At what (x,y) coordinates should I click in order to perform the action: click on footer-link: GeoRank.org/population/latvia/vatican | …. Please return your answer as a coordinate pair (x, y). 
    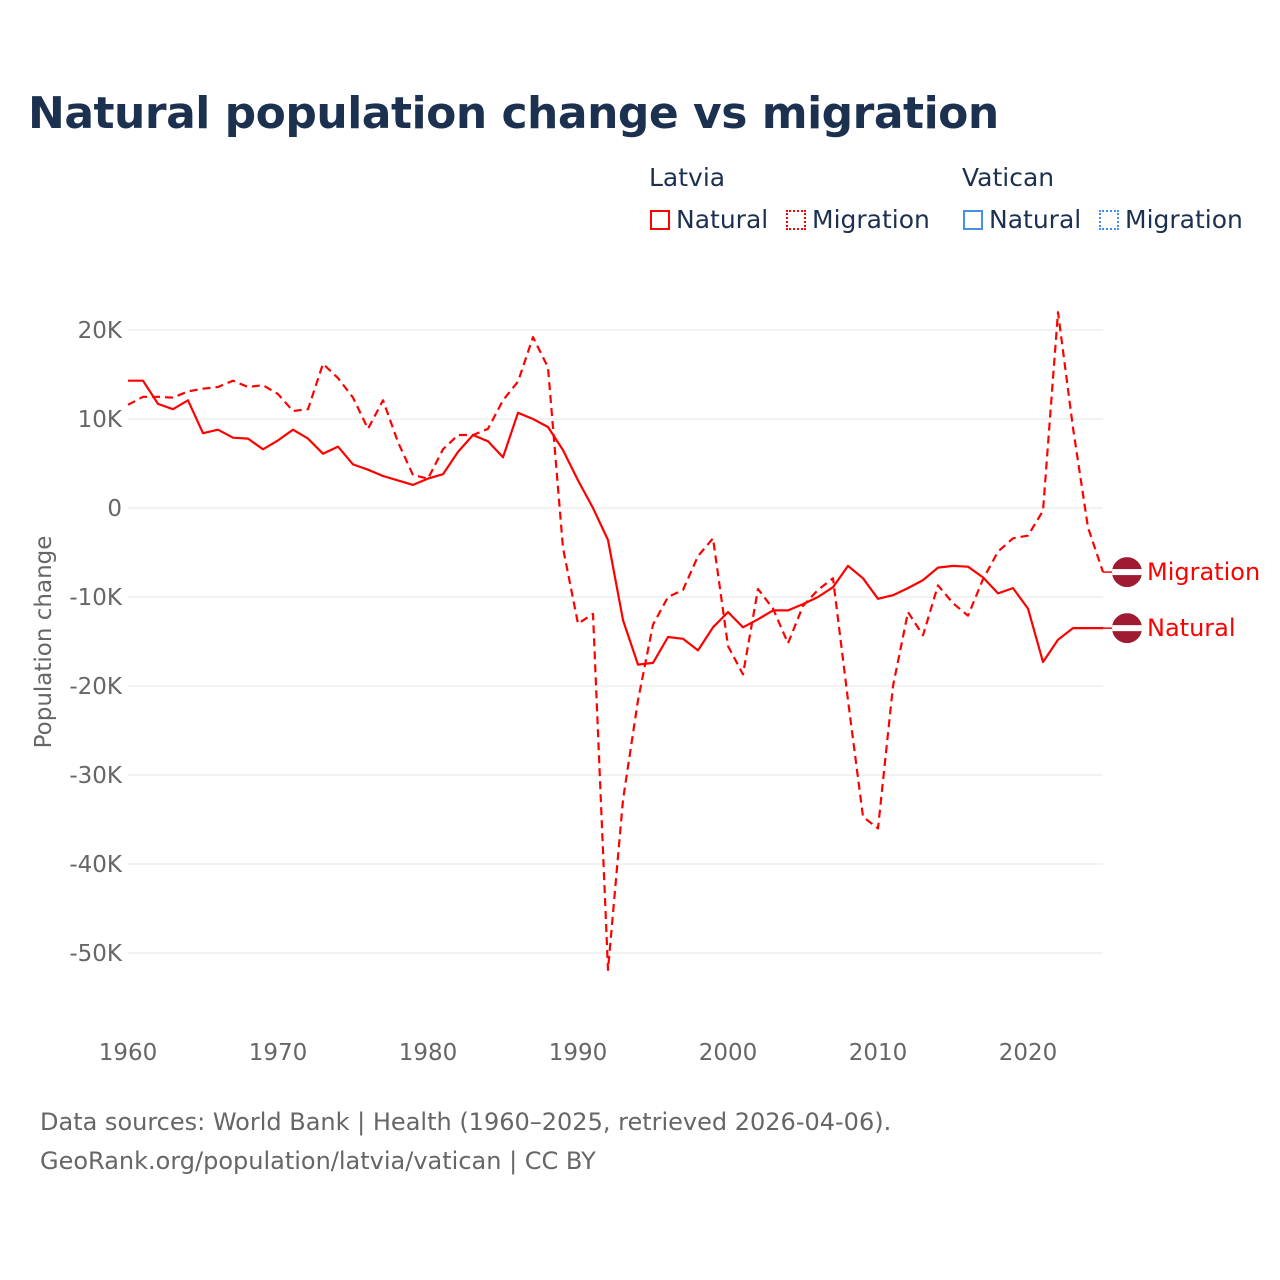
    Looking at the image, I should click on (318, 1161).